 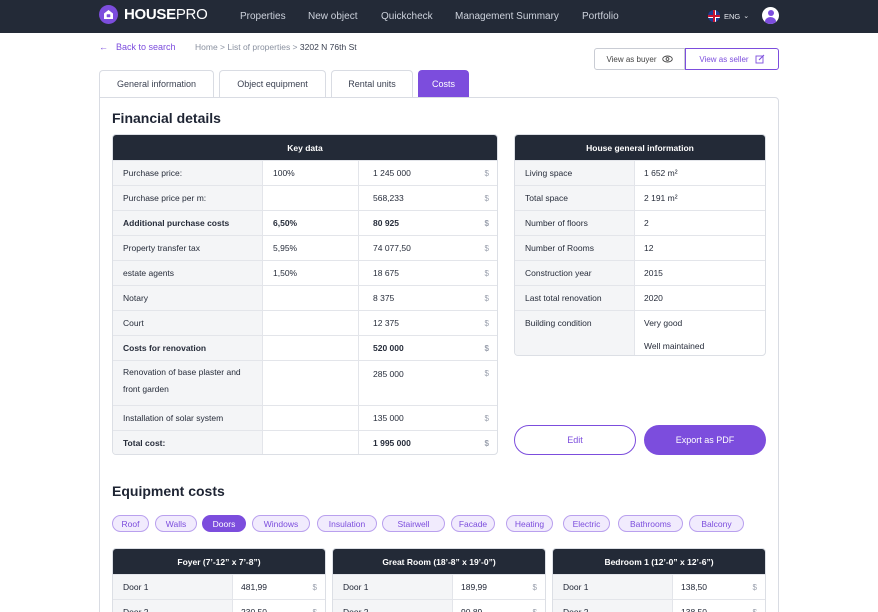 What do you see at coordinates (674, 346) in the screenshot?
I see `condition-value-2: Well maintained` at bounding box center [674, 346].